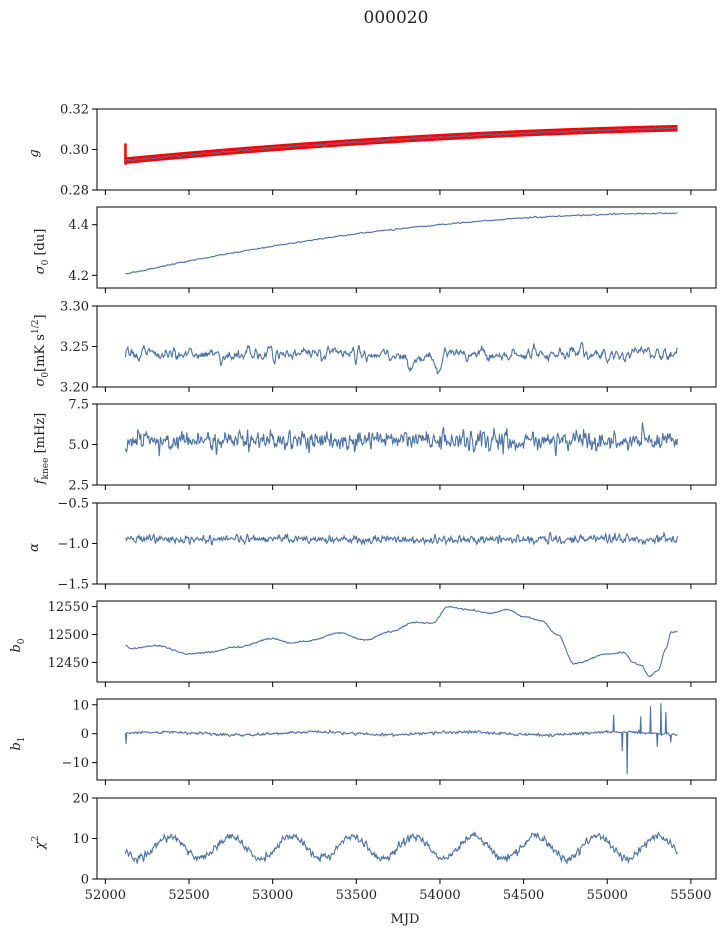 This screenshot has height=936, width=725. I want to click on y-tick-label: 5.0, so click(78, 445).